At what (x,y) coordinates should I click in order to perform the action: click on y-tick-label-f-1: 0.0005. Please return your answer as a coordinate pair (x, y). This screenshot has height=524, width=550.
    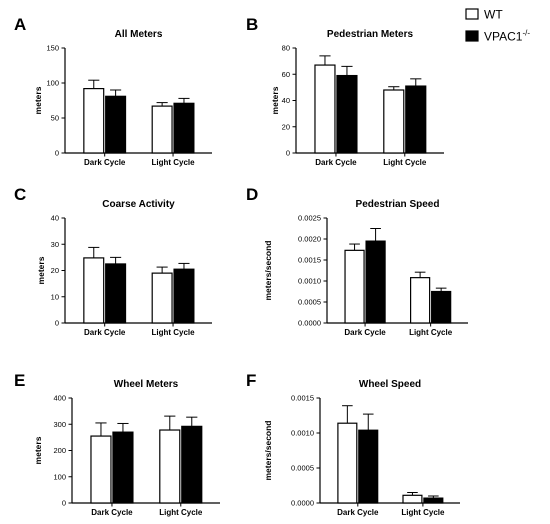
    Looking at the image, I should click on (302, 468).